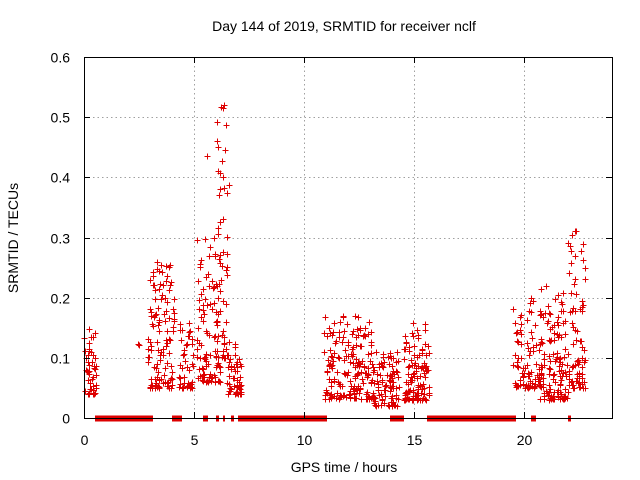  I want to click on y-tick-label: 0.1, so click(61, 359).